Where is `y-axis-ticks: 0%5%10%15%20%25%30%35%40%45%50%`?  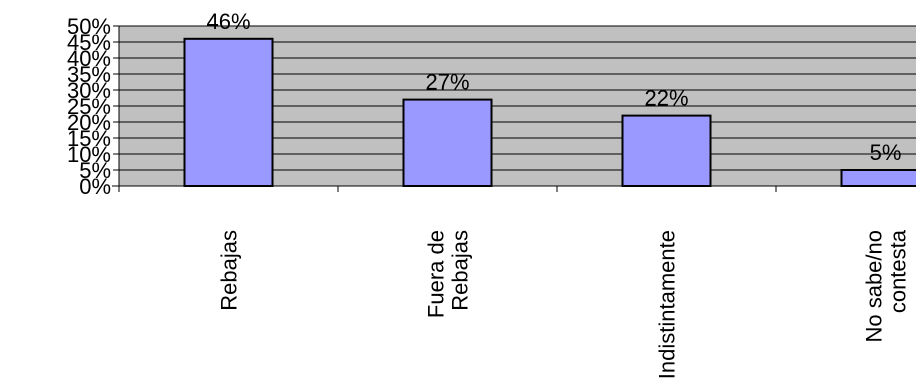
y-axis-ticks: 0%5%10%15%20%25%30%35%40%45%50% is located at coordinates (93, 106).